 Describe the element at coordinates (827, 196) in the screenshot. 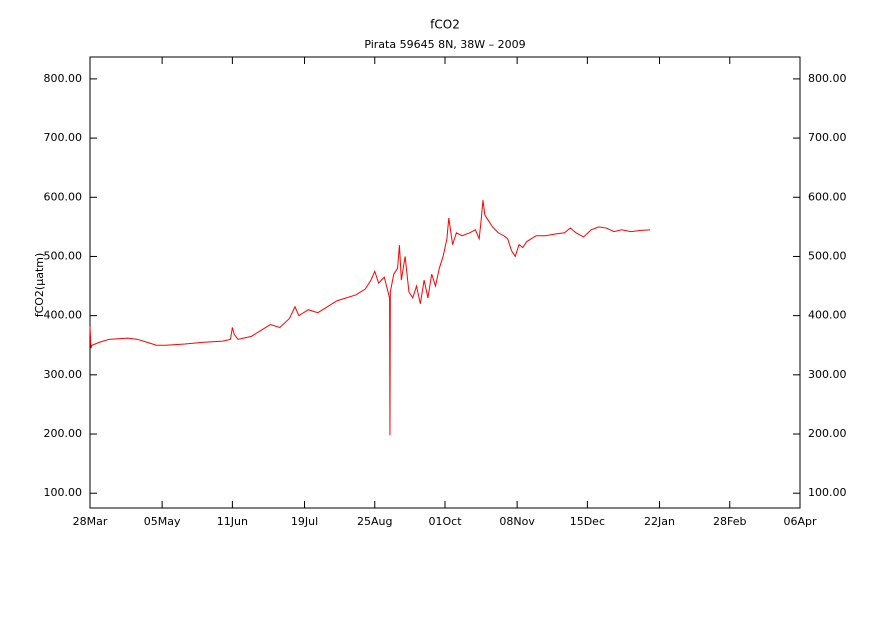

I see `y2-tick-label: 600.00` at that location.